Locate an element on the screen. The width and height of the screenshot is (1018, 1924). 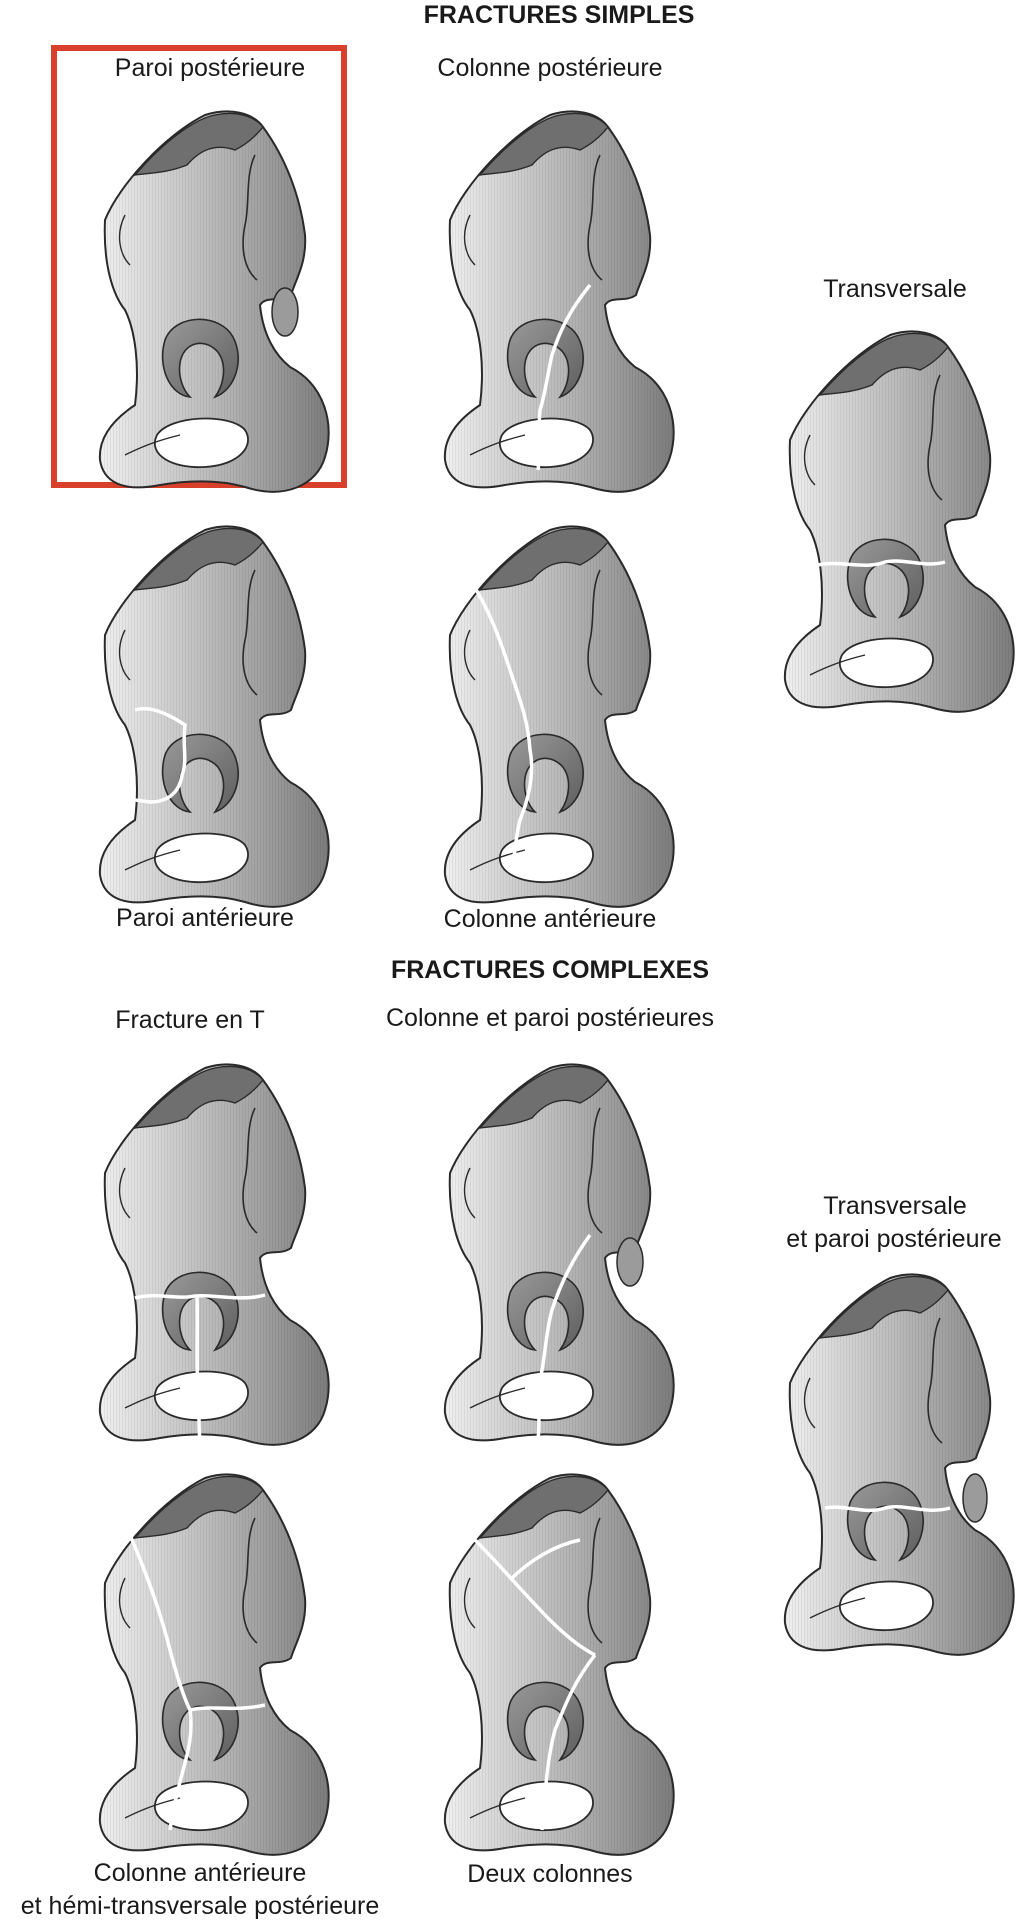
heading-simple-fractures: FRACTURES SIMPLES is located at coordinates (559, 15).